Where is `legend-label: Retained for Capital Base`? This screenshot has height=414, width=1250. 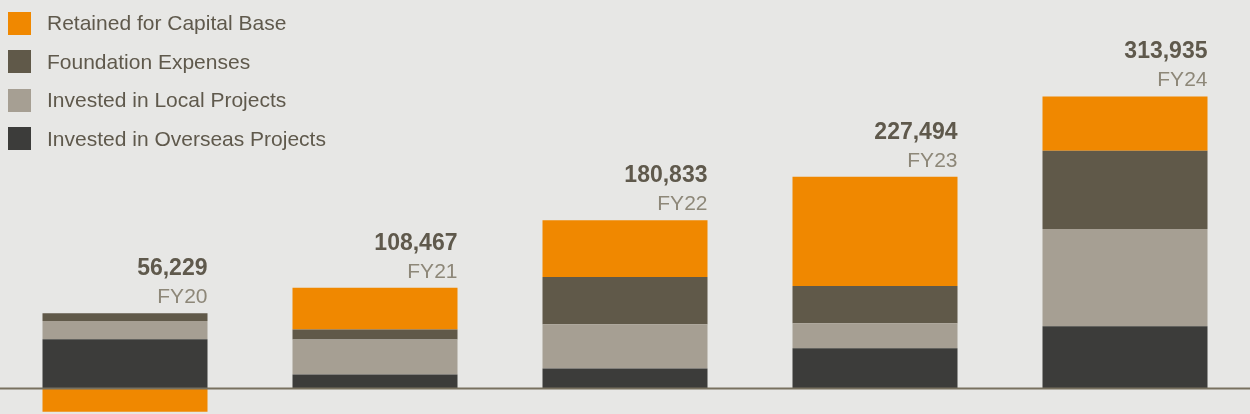
legend-label: Retained for Capital Base is located at coordinates (167, 23).